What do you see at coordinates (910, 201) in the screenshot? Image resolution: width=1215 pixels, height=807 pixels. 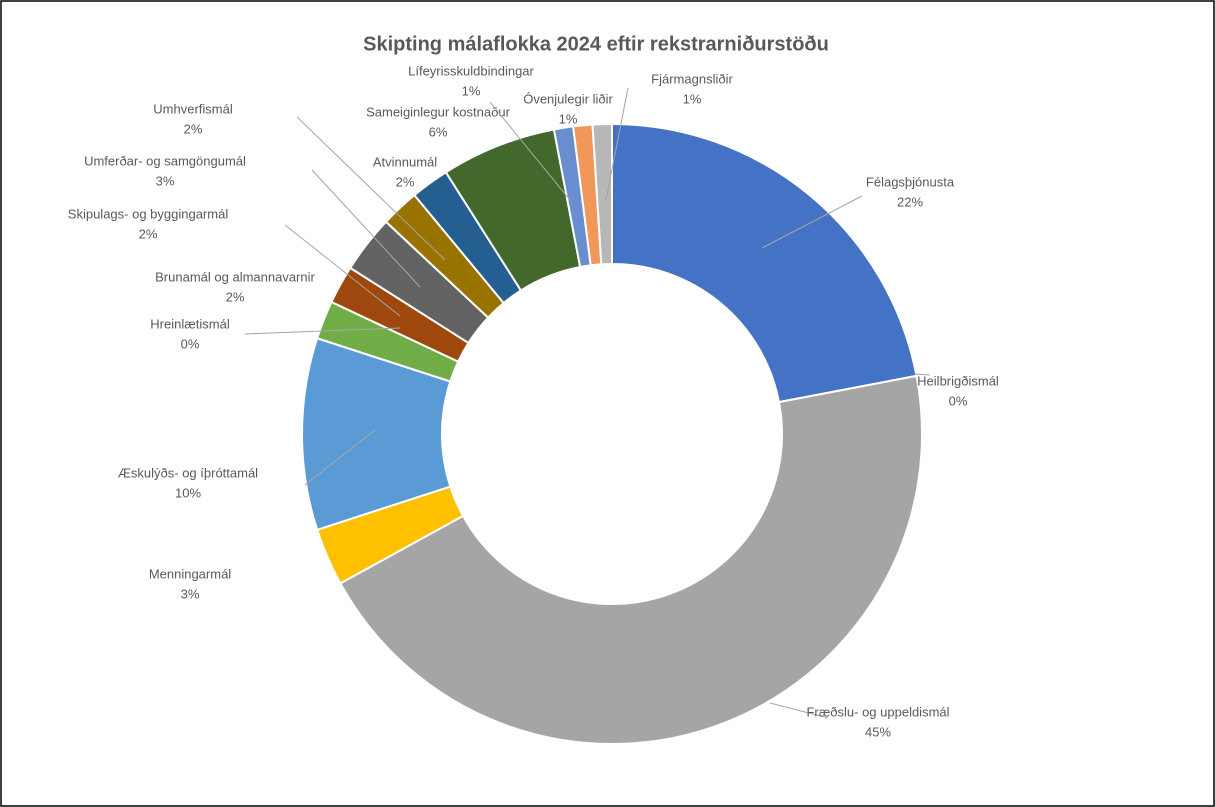 I see `slice-value-label: 22%` at bounding box center [910, 201].